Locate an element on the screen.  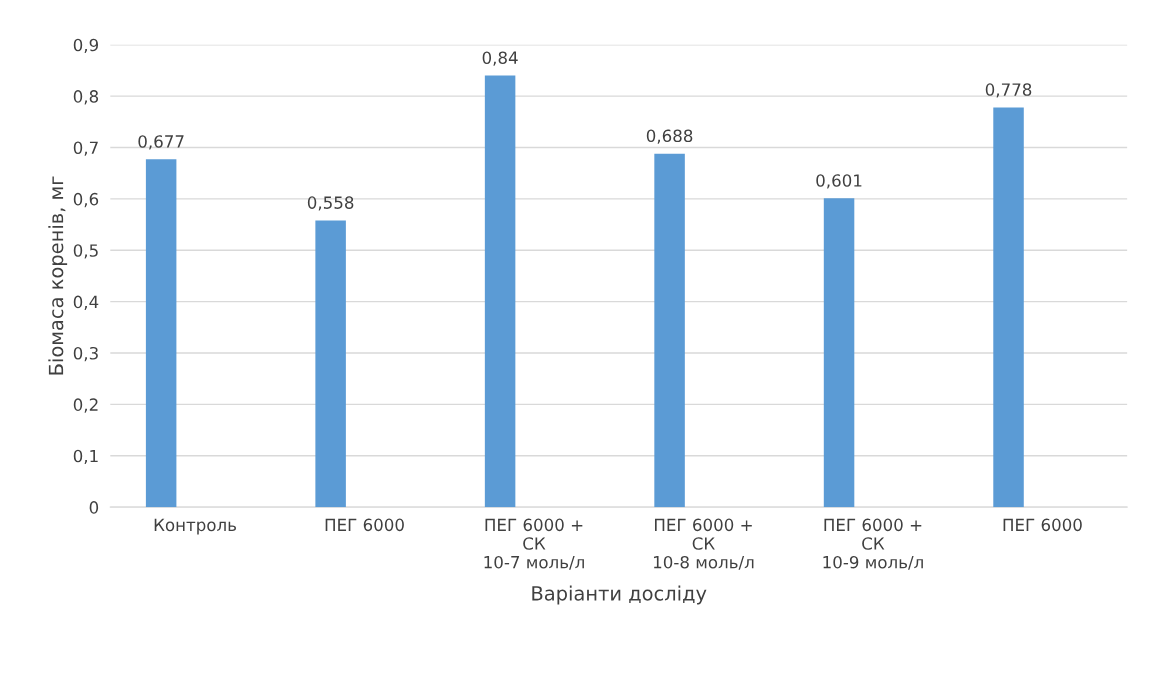
data-label: 0,601 is located at coordinates (839, 181).